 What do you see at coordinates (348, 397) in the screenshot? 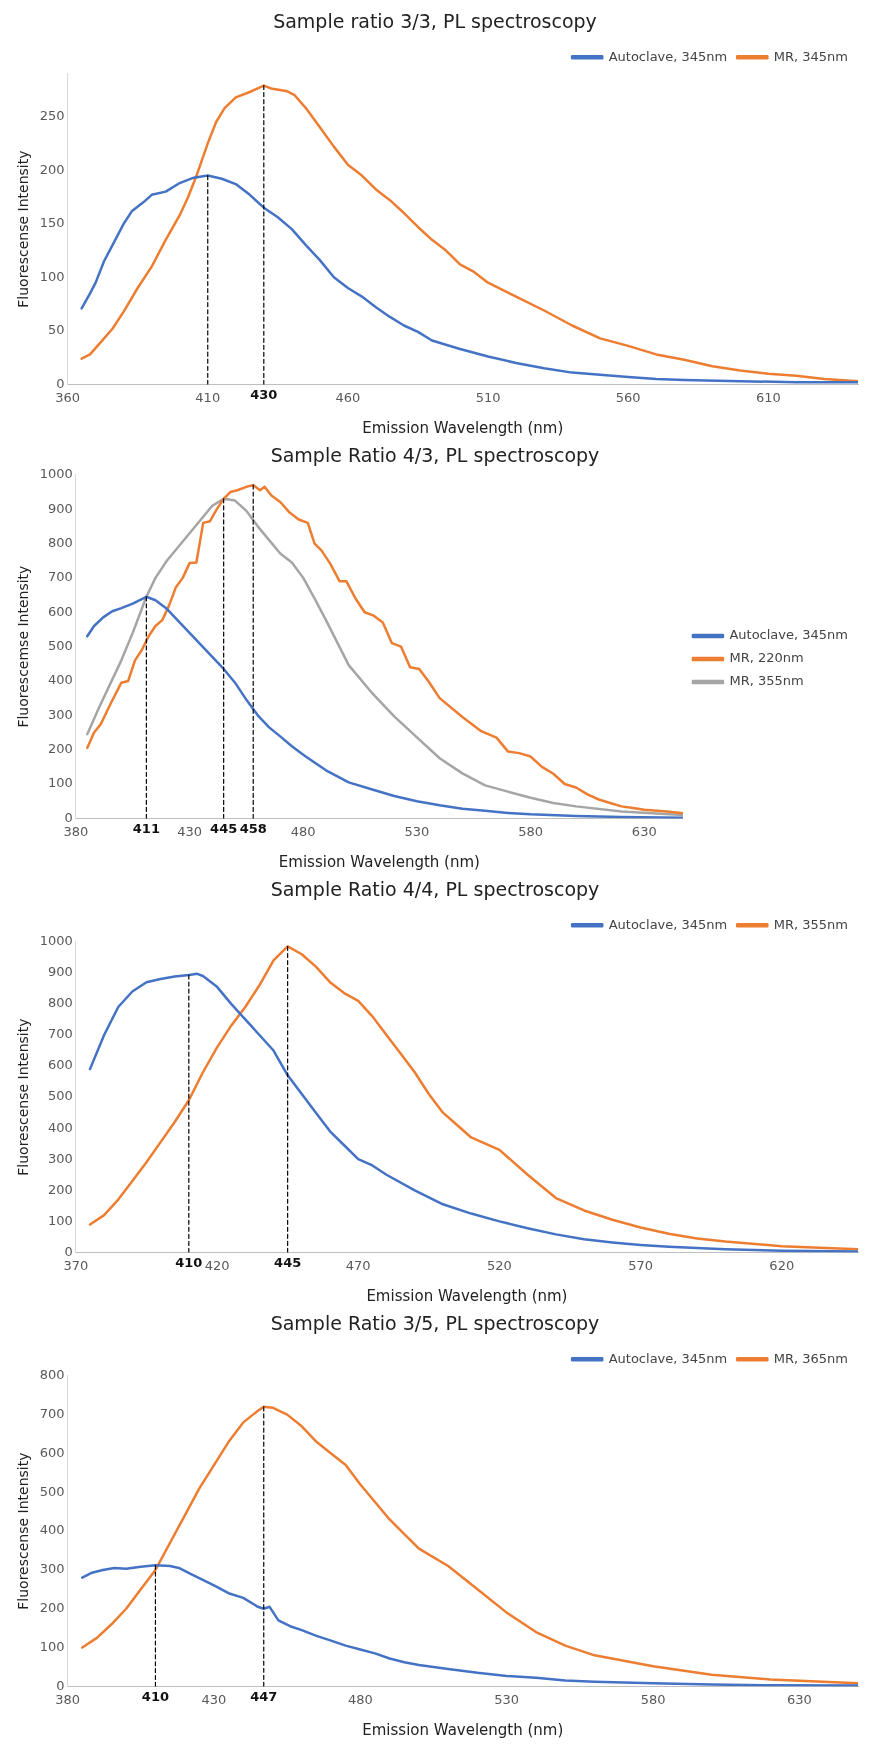
I see `x-tick-label: 460` at bounding box center [348, 397].